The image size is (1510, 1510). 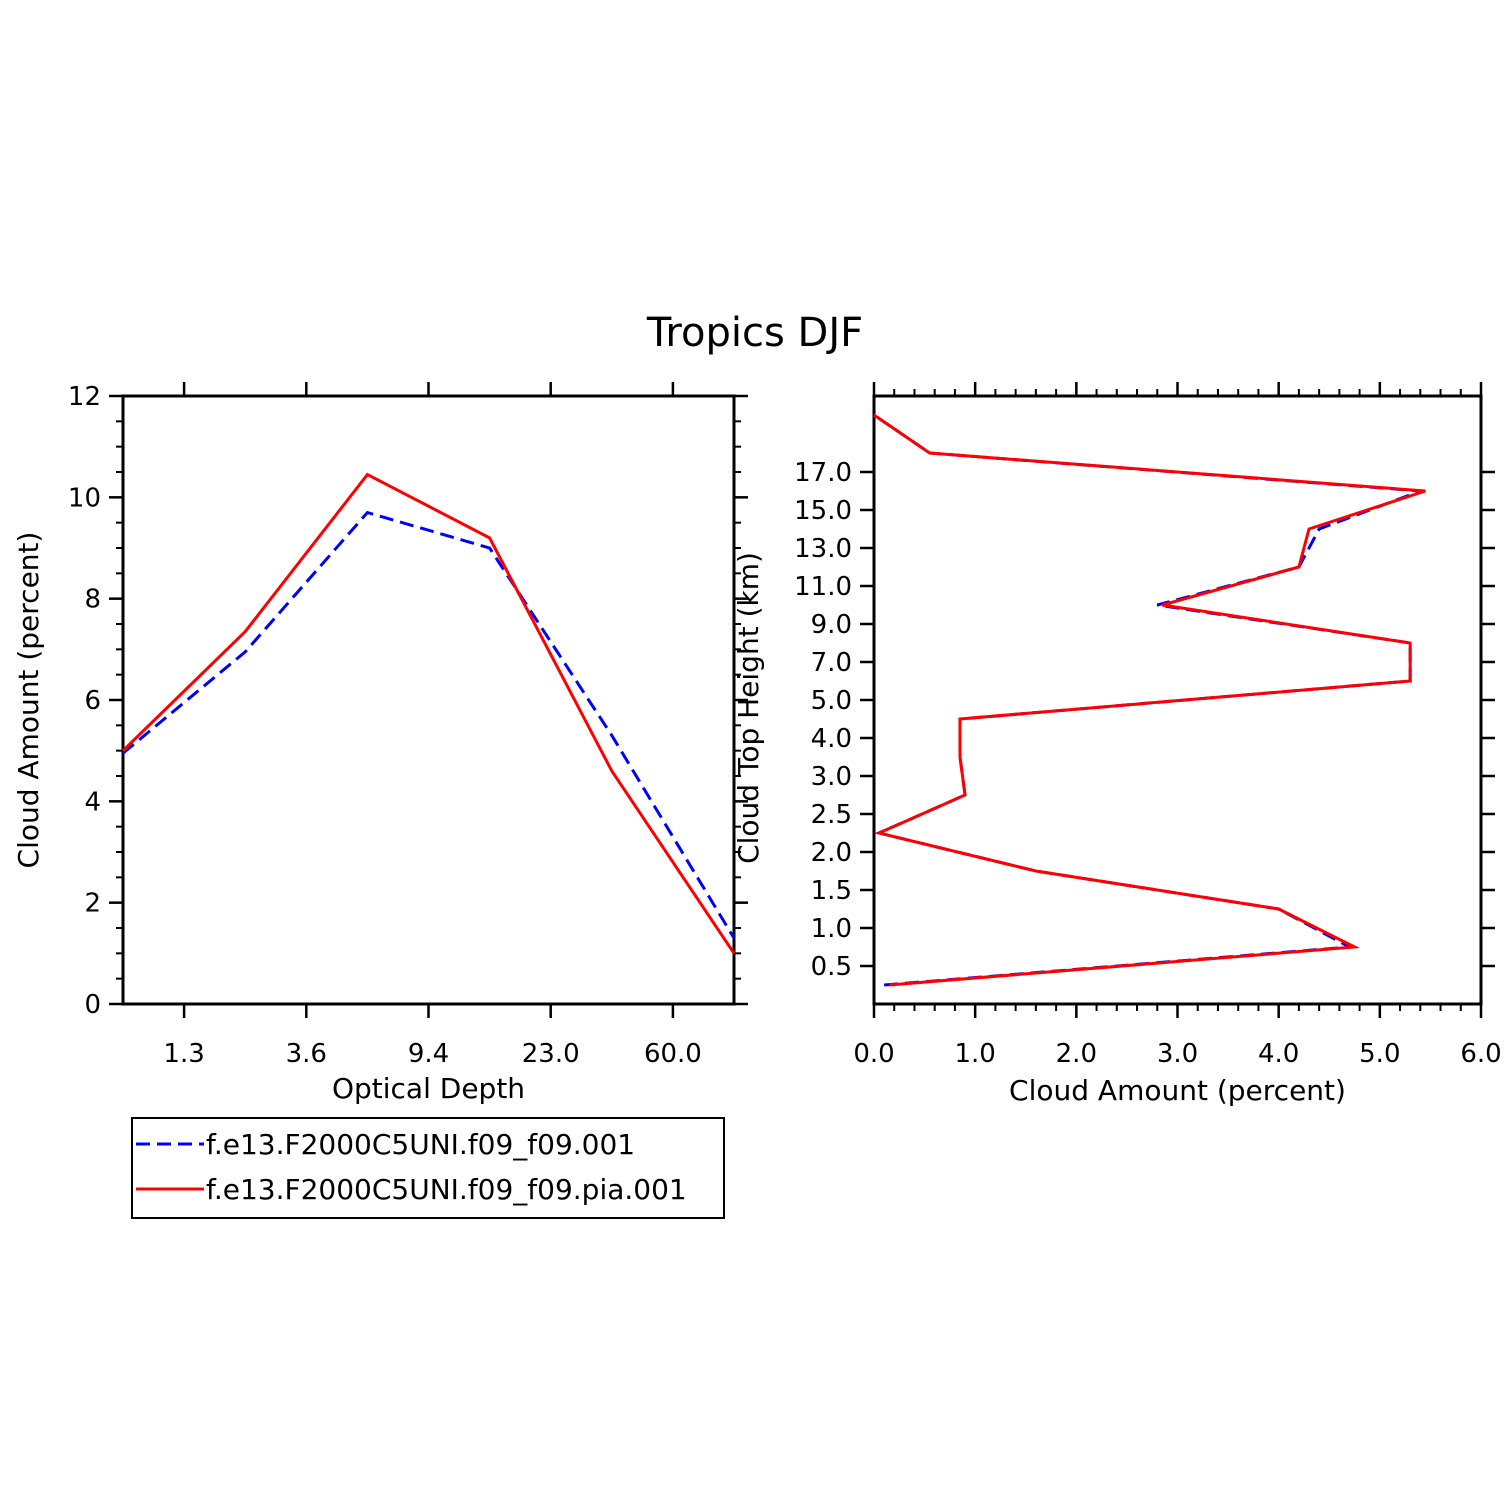 What do you see at coordinates (1480, 1054) in the screenshot?
I see `right-x-tick-label: 6.0` at bounding box center [1480, 1054].